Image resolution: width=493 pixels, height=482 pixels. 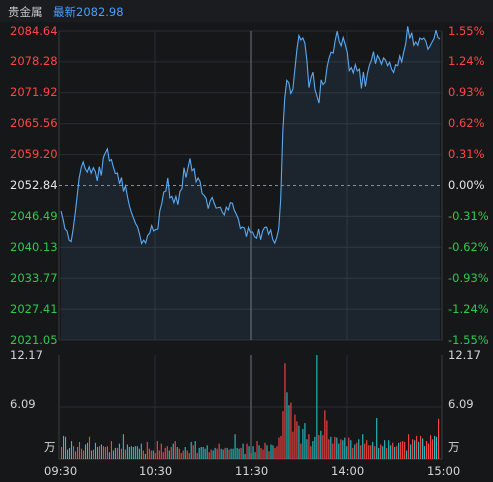 I want to click on percent-tick-right: 1.24%, so click(x=466, y=61).